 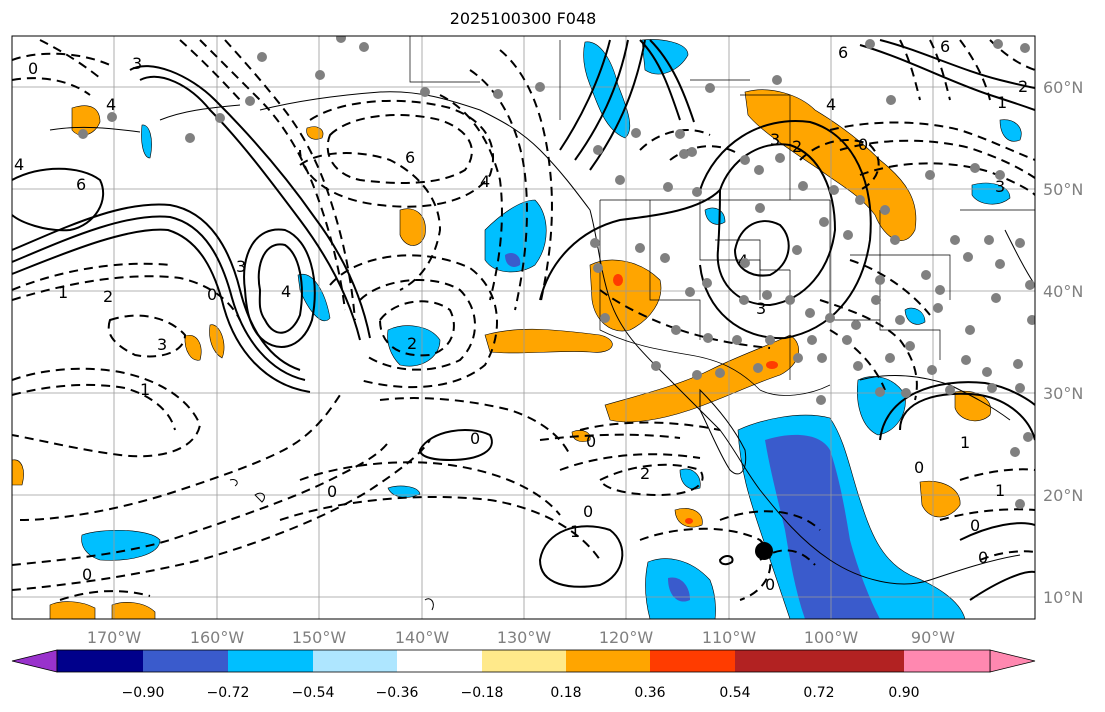 What do you see at coordinates (729, 637) in the screenshot?
I see `lon-label: 110°W` at bounding box center [729, 637].